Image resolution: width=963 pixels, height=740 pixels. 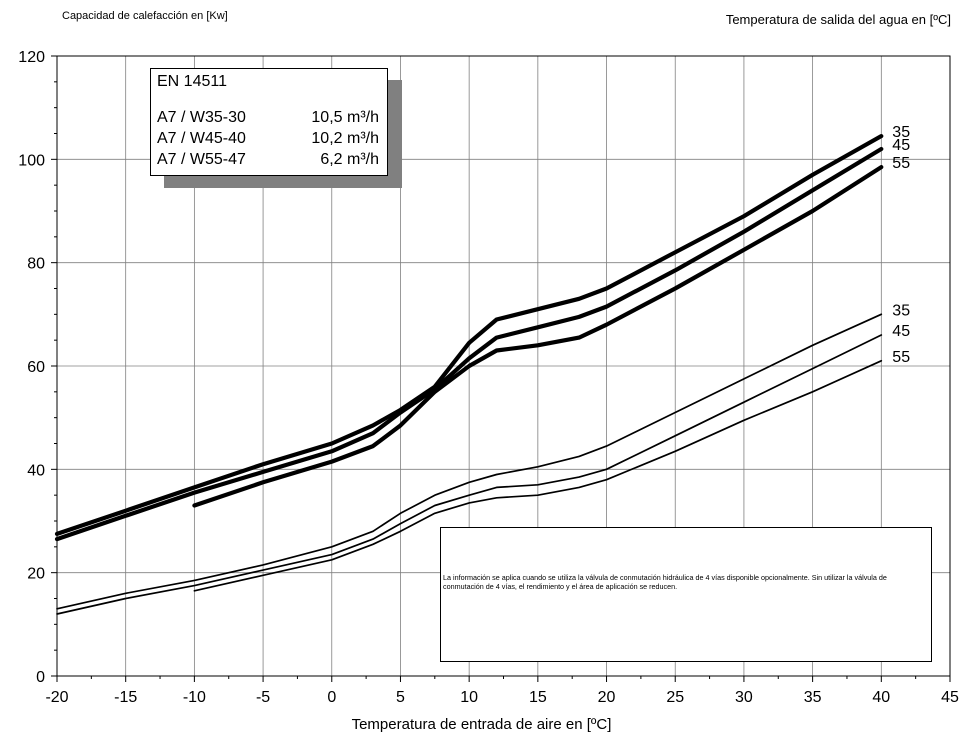 I want to click on flow-row-value: 10,2 m³/h, so click(x=345, y=138).